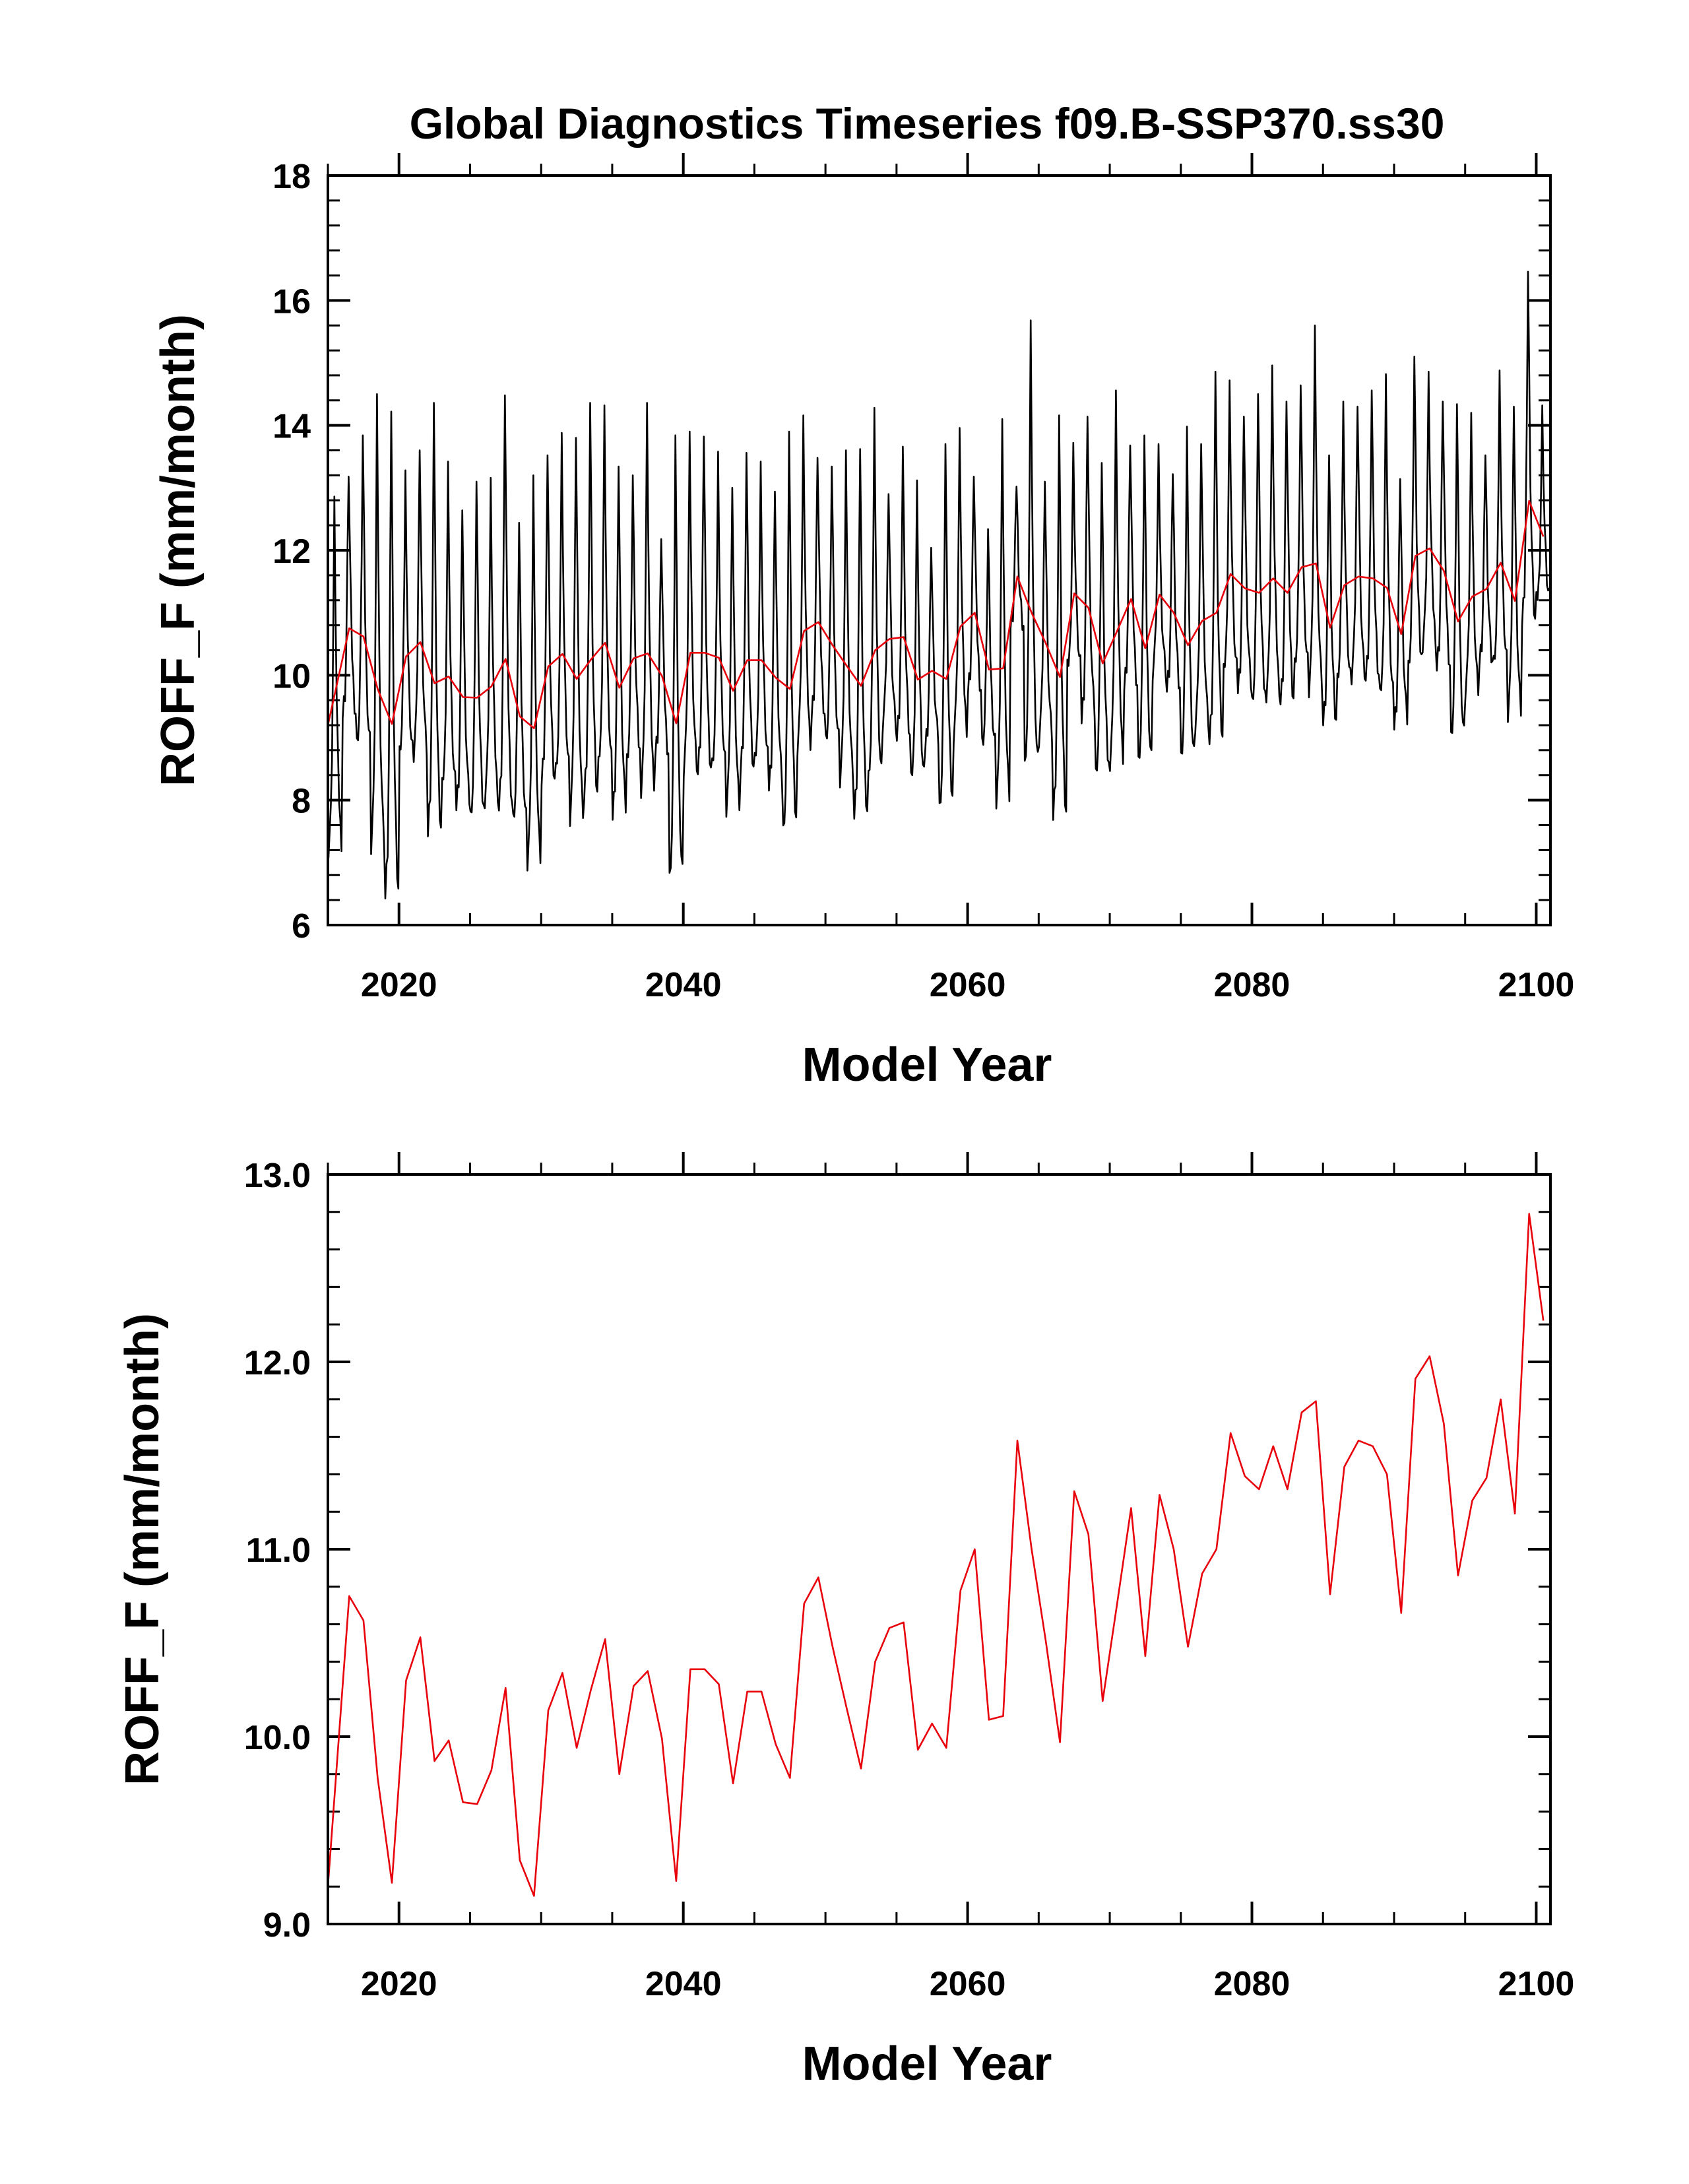 The height and width of the screenshot is (2184, 1689). Describe the element at coordinates (291, 676) in the screenshot. I see `top-y-tick-label: 10` at that location.